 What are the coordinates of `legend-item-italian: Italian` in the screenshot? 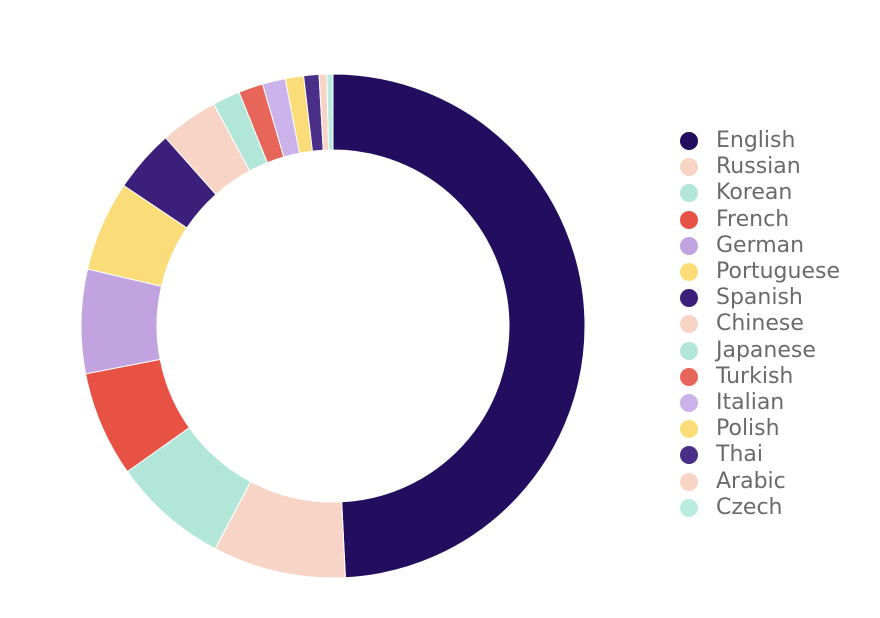 It's located at (760, 403).